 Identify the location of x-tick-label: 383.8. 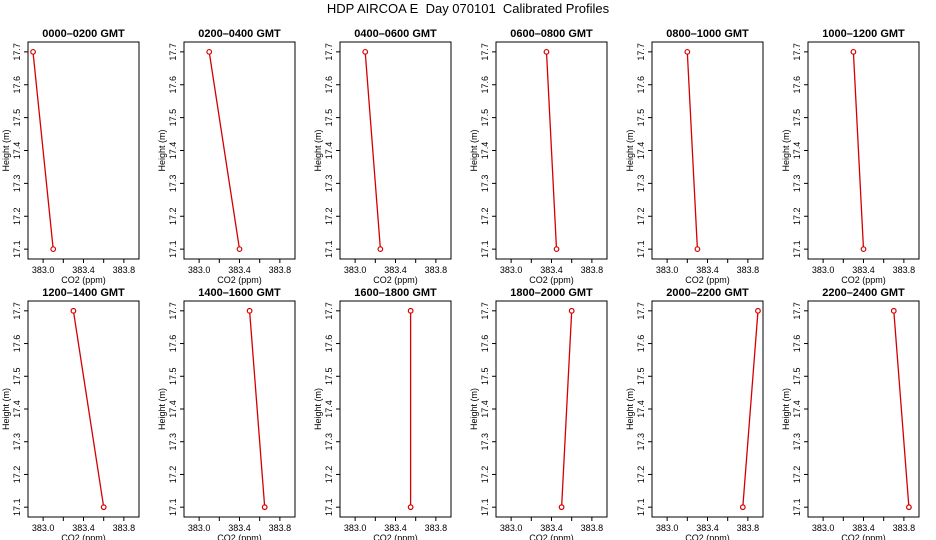
(592, 270).